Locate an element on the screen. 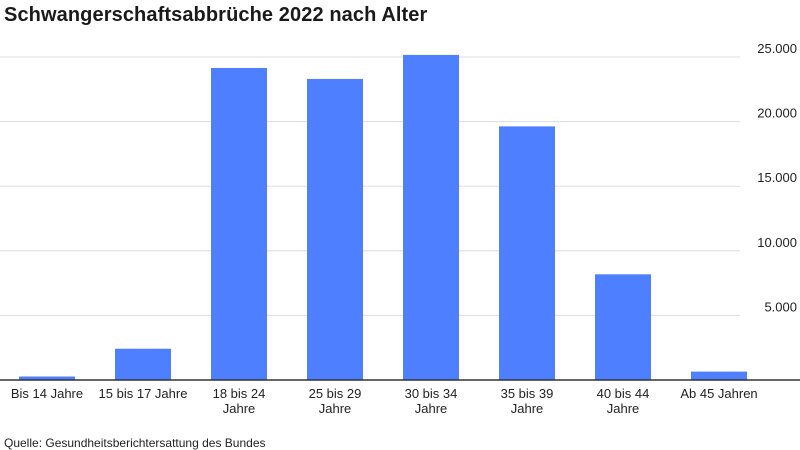  y-tick-label: 5.000 is located at coordinates (780, 306).